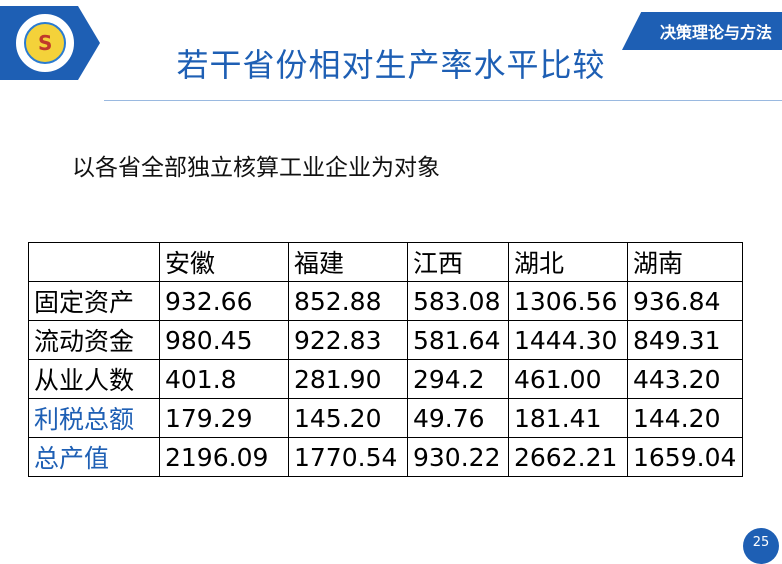  I want to click on table-row: 流动资金 980.45 922.83 581.64 1444.30 849.31, so click(385, 340).